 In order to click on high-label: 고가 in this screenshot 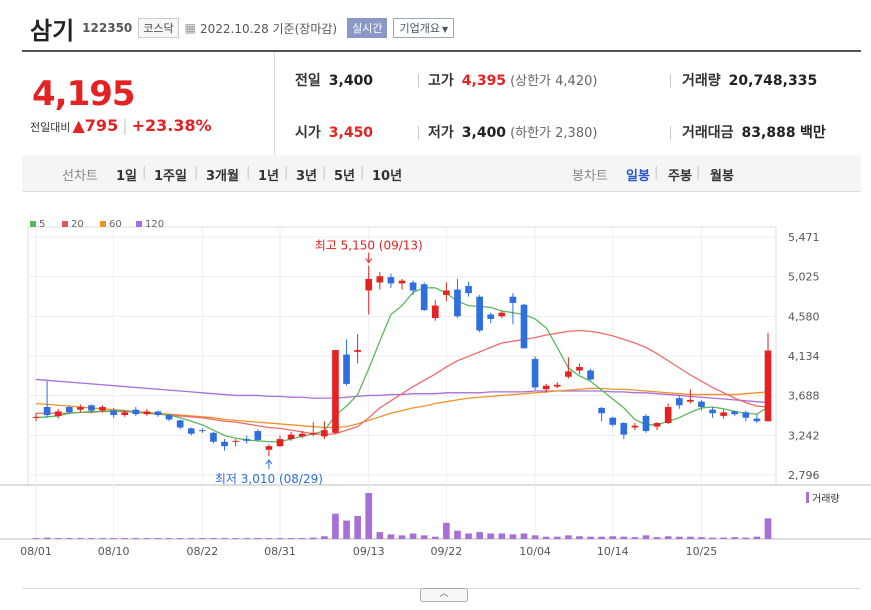, I will do `click(441, 81)`.